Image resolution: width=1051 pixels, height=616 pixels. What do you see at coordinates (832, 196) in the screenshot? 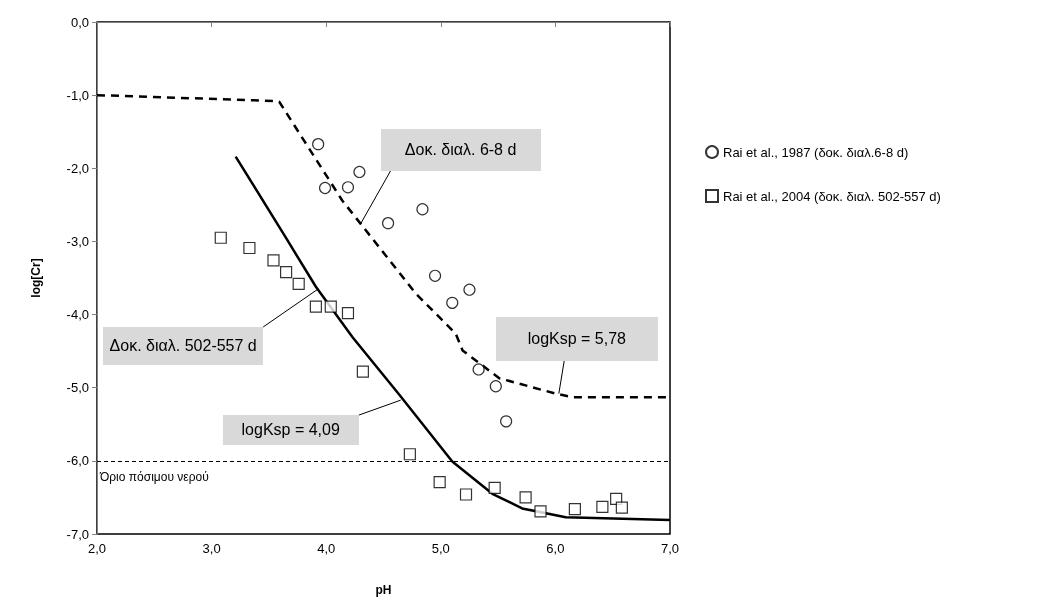
I see `legend-label: Rai et al., 2004 (δοκ. διαλ. 502-557 d)` at bounding box center [832, 196].